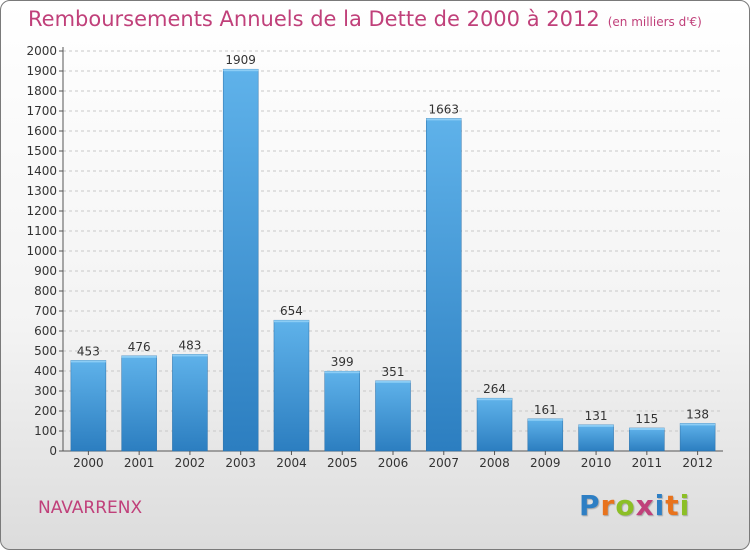  I want to click on y-tick-label: 1700, so click(41, 111).